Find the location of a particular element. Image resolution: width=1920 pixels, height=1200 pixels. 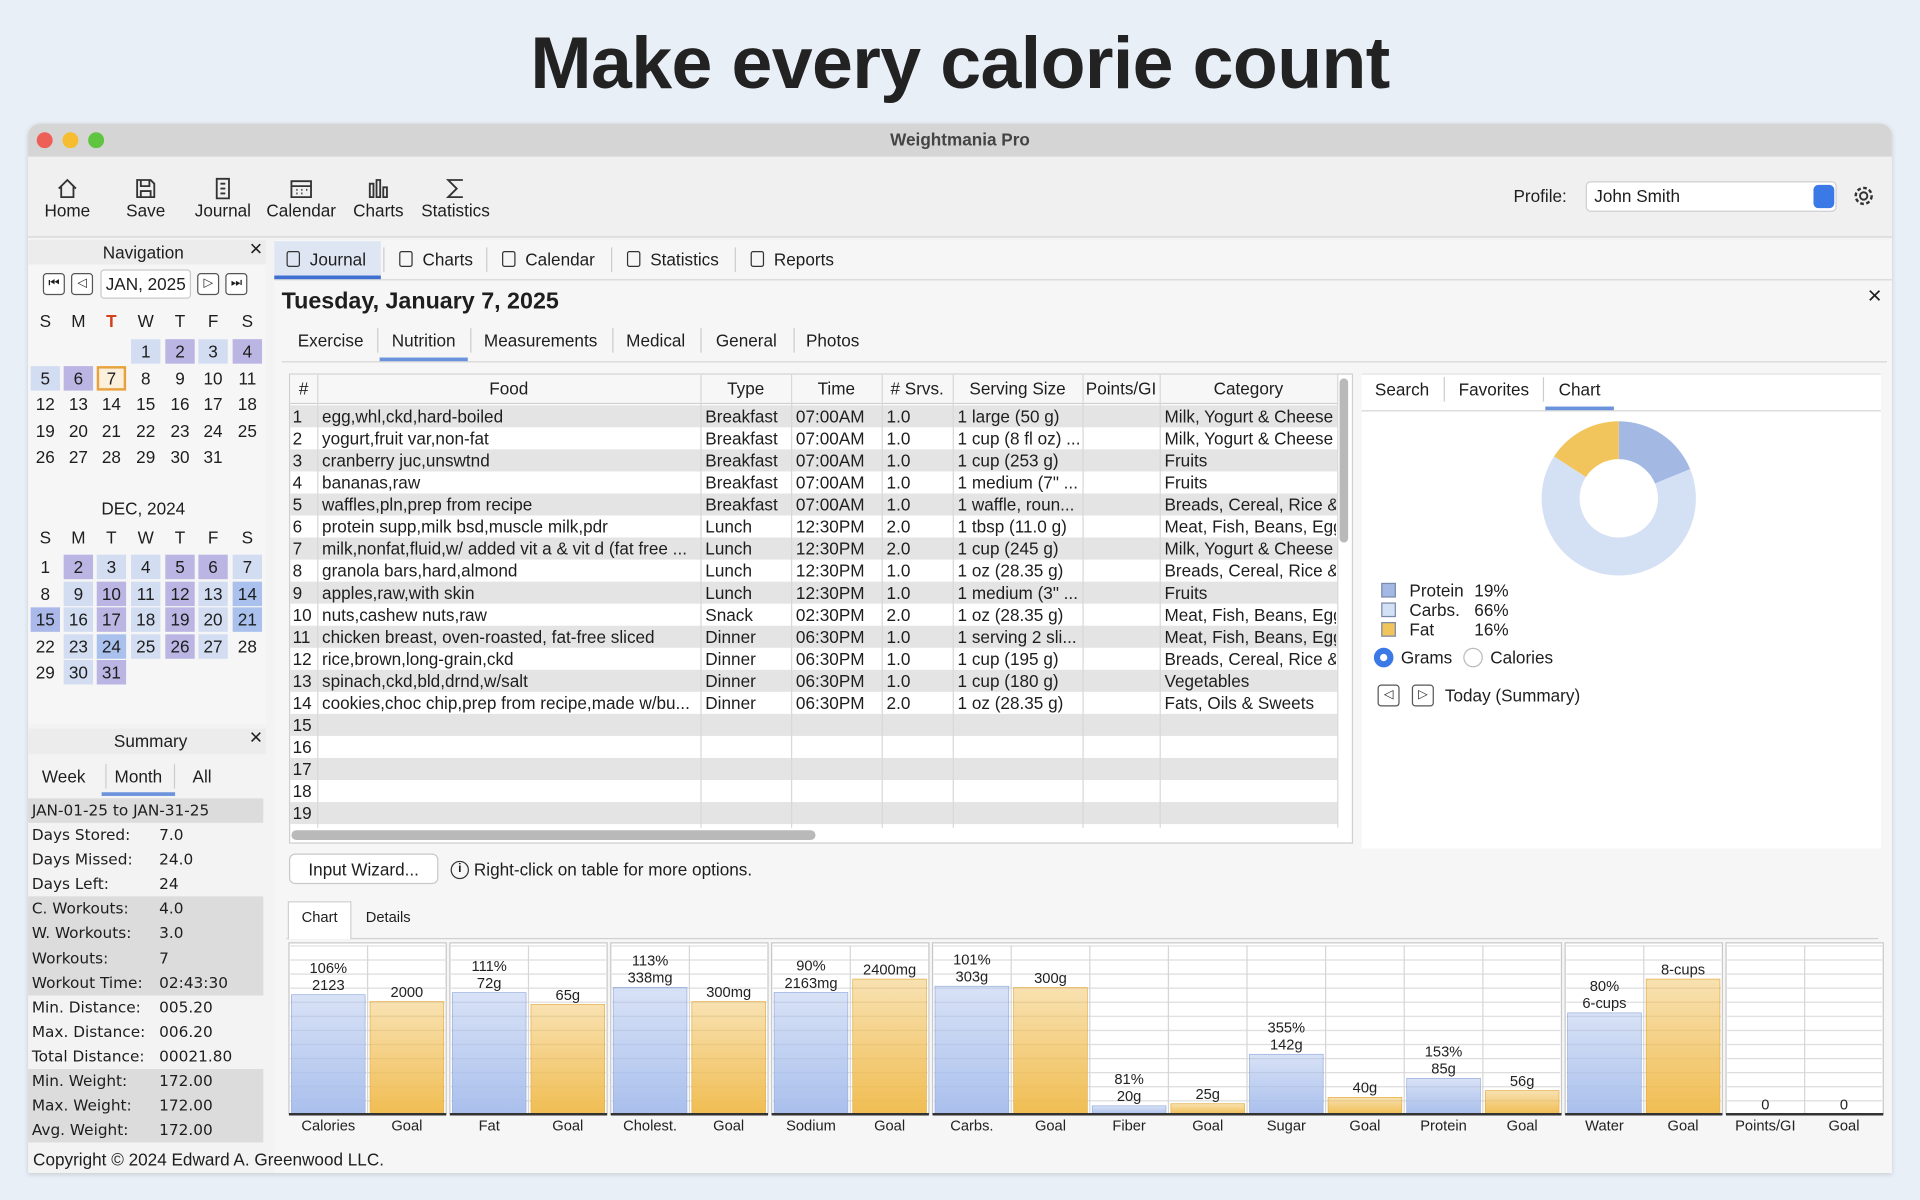

day-number: 14 is located at coordinates (247, 593).